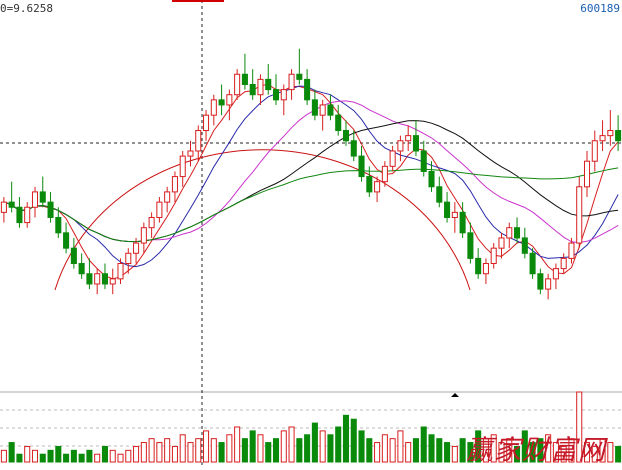  I want to click on watermark: 赢家财富网, so click(536, 450).